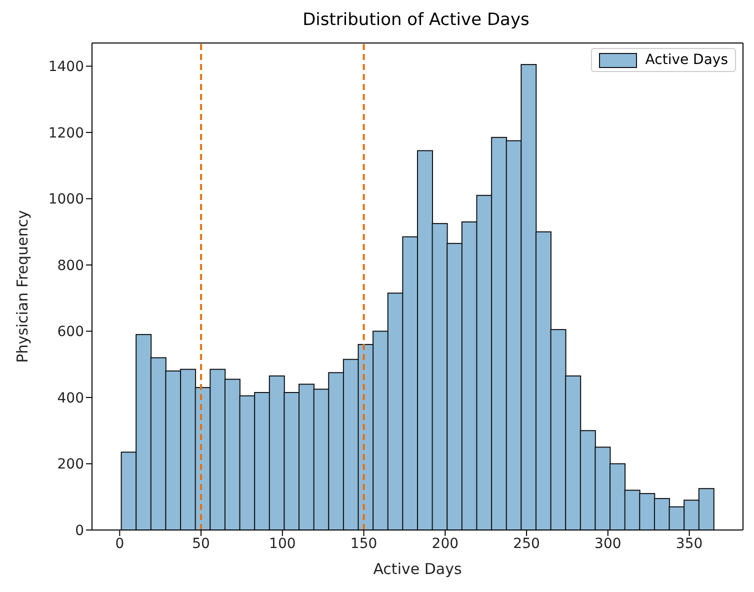 This screenshot has height=592, width=754. What do you see at coordinates (79, 530) in the screenshot?
I see `y-tick-label: 0` at bounding box center [79, 530].